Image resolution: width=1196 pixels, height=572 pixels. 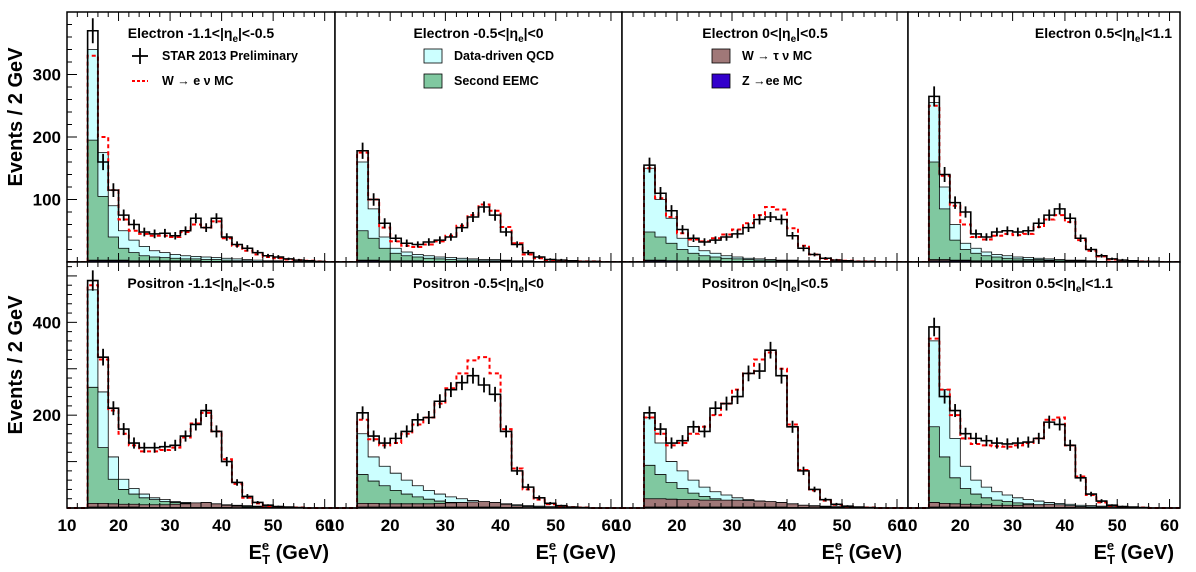 What do you see at coordinates (1103, 35) in the screenshot?
I see `panel-title: Electron 0.5<|ηe|<1.1` at bounding box center [1103, 35].